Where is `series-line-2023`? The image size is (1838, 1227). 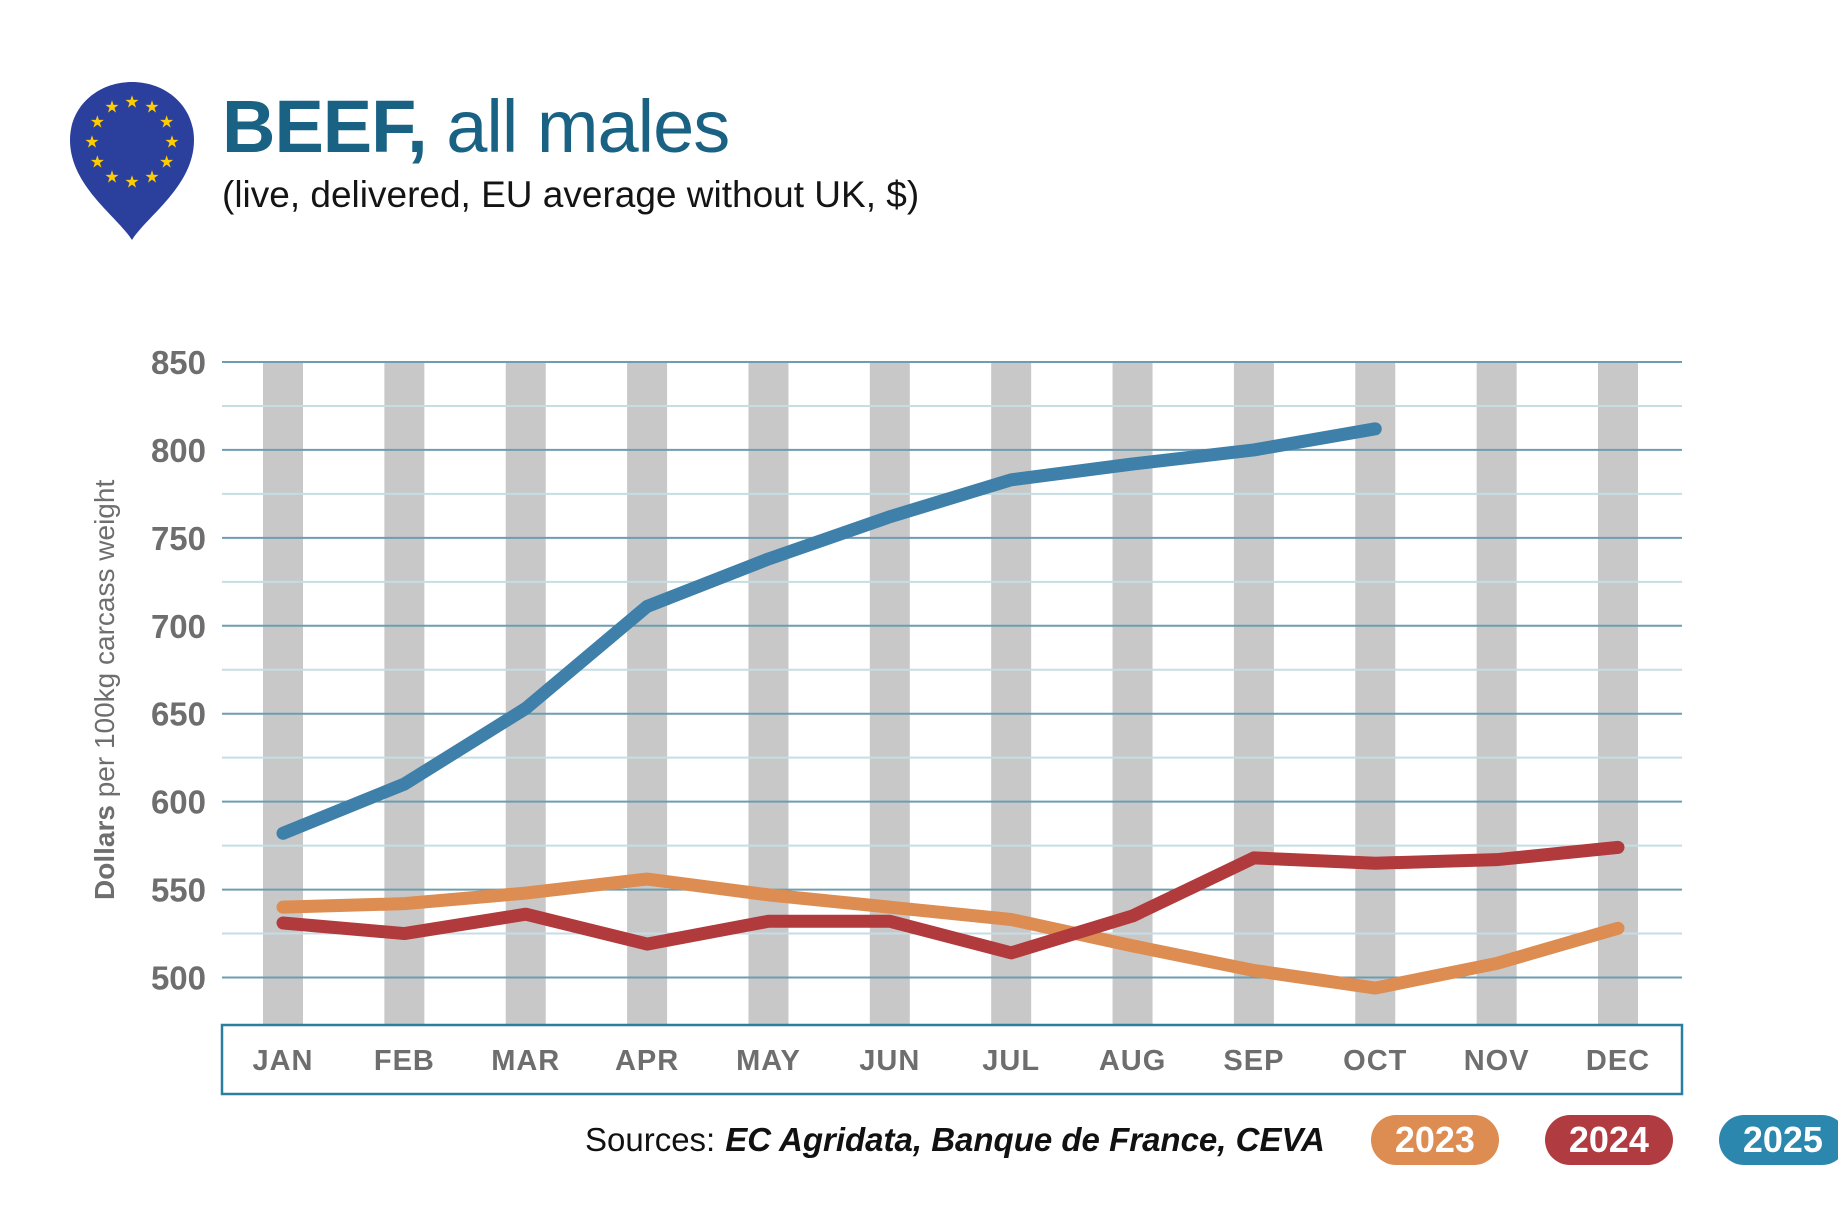
series-line-2023 is located at coordinates (950, 933).